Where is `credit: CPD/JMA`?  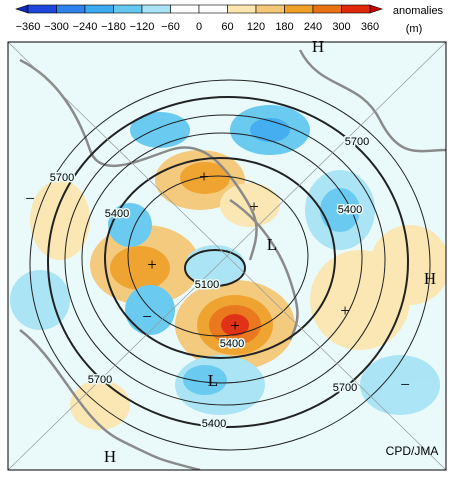
credit: CPD/JMA is located at coordinates (412, 451).